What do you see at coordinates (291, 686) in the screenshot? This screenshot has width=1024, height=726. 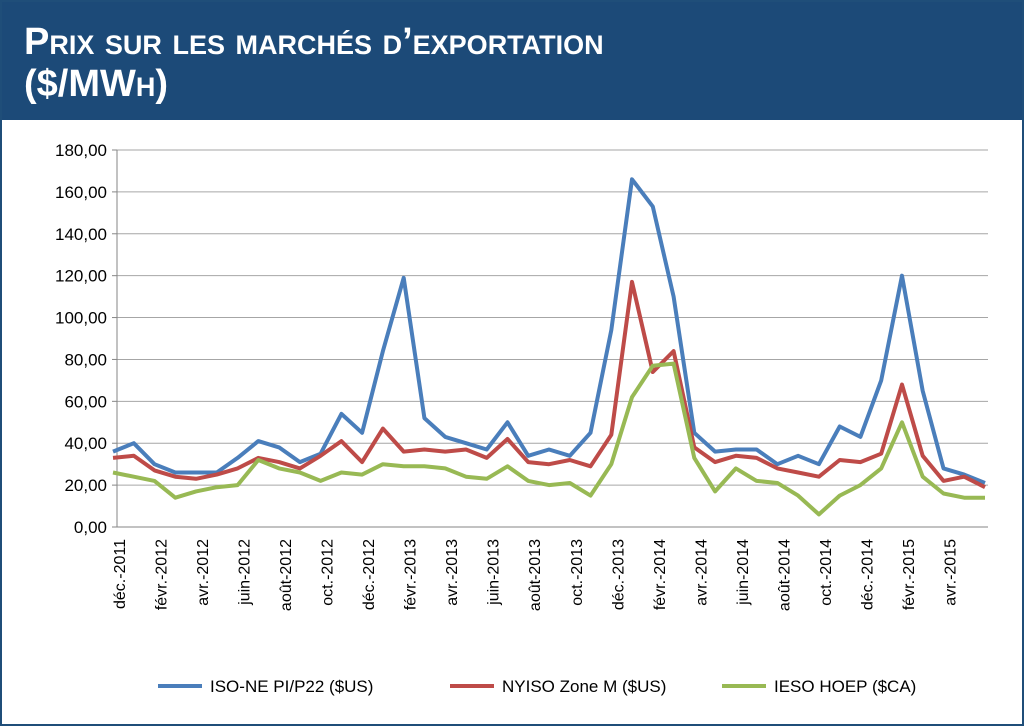 I see `legend-label: ISO-NE PI/P22 ($US)` at bounding box center [291, 686].